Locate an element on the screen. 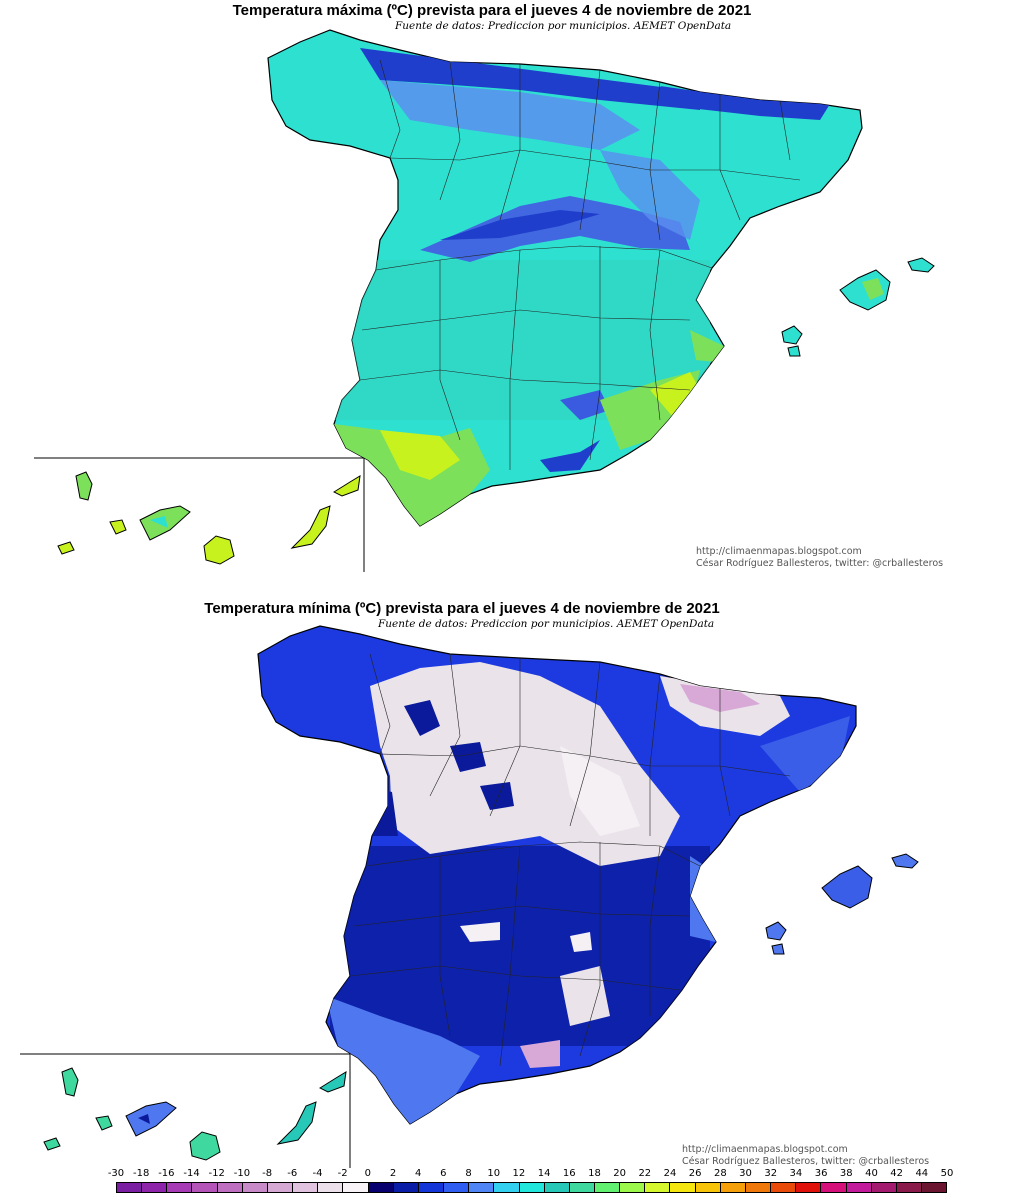 Image resolution: width=1024 pixels, height=1198 pixels. legend-label: 42 is located at coordinates (896, 1173).